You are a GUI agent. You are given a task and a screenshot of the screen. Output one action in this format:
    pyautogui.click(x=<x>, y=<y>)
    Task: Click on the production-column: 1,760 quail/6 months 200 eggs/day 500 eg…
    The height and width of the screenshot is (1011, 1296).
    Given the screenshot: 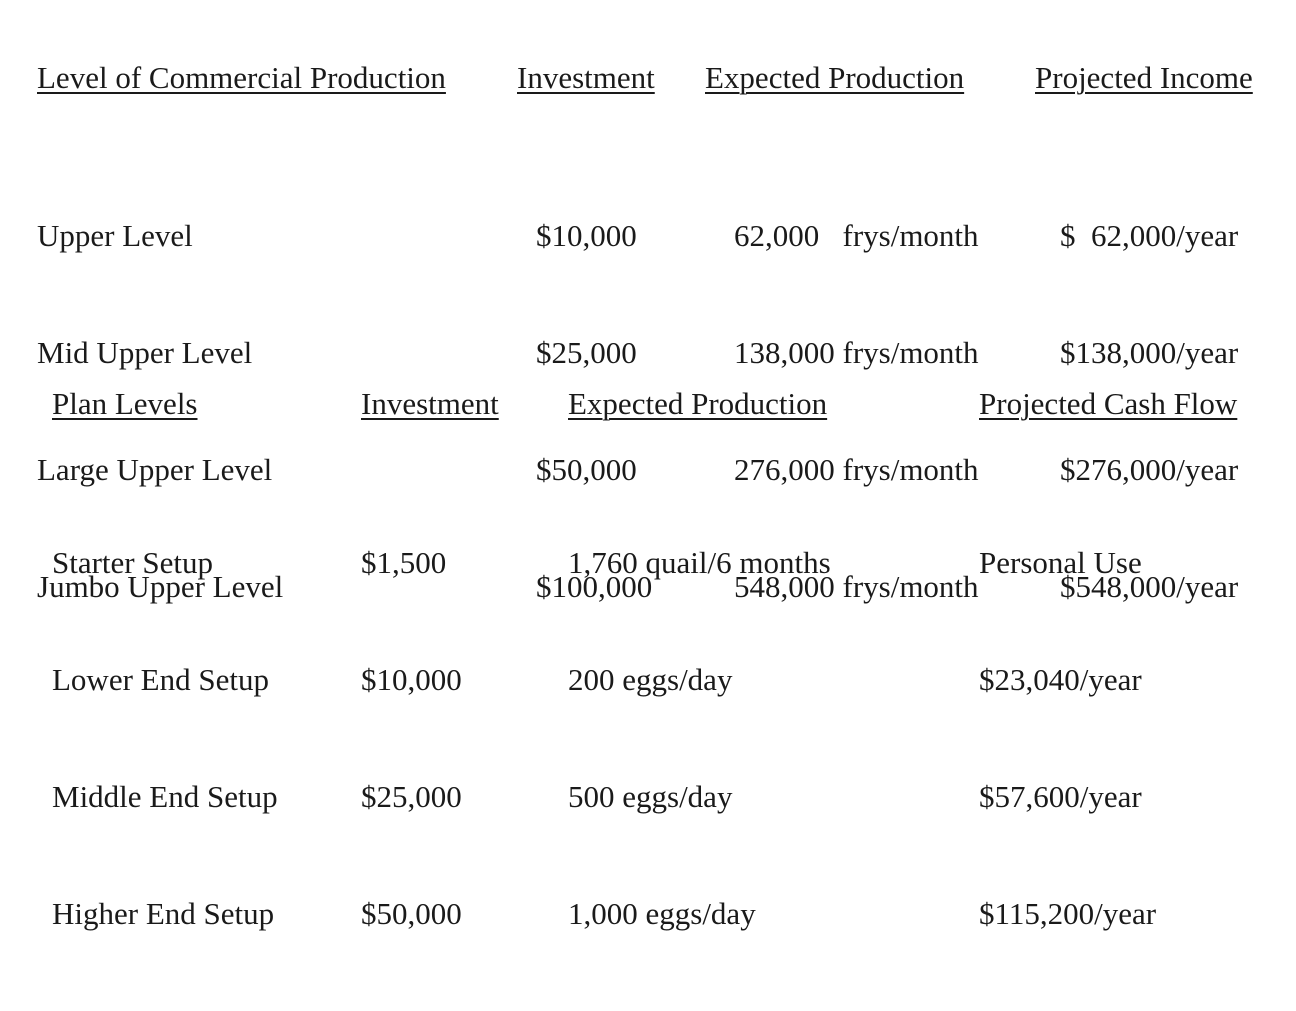 What is the action you would take?
    pyautogui.click(x=699, y=738)
    